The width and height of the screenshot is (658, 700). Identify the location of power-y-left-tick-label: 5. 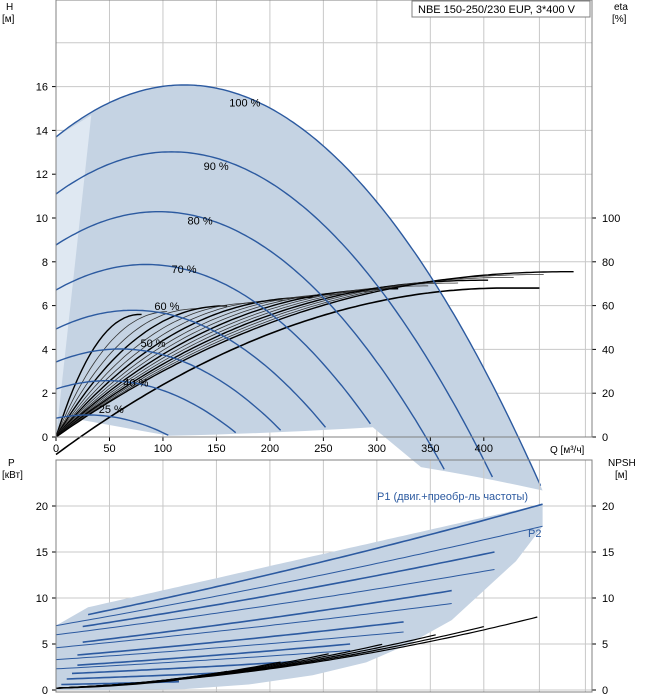
(45, 645).